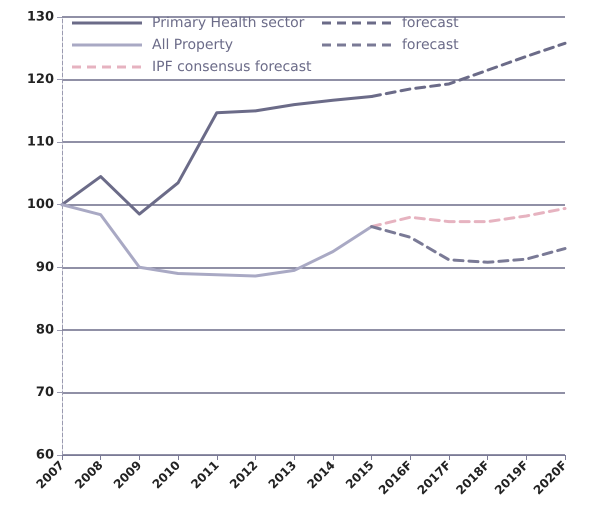  I want to click on y-tick-label: 70, so click(45, 392).